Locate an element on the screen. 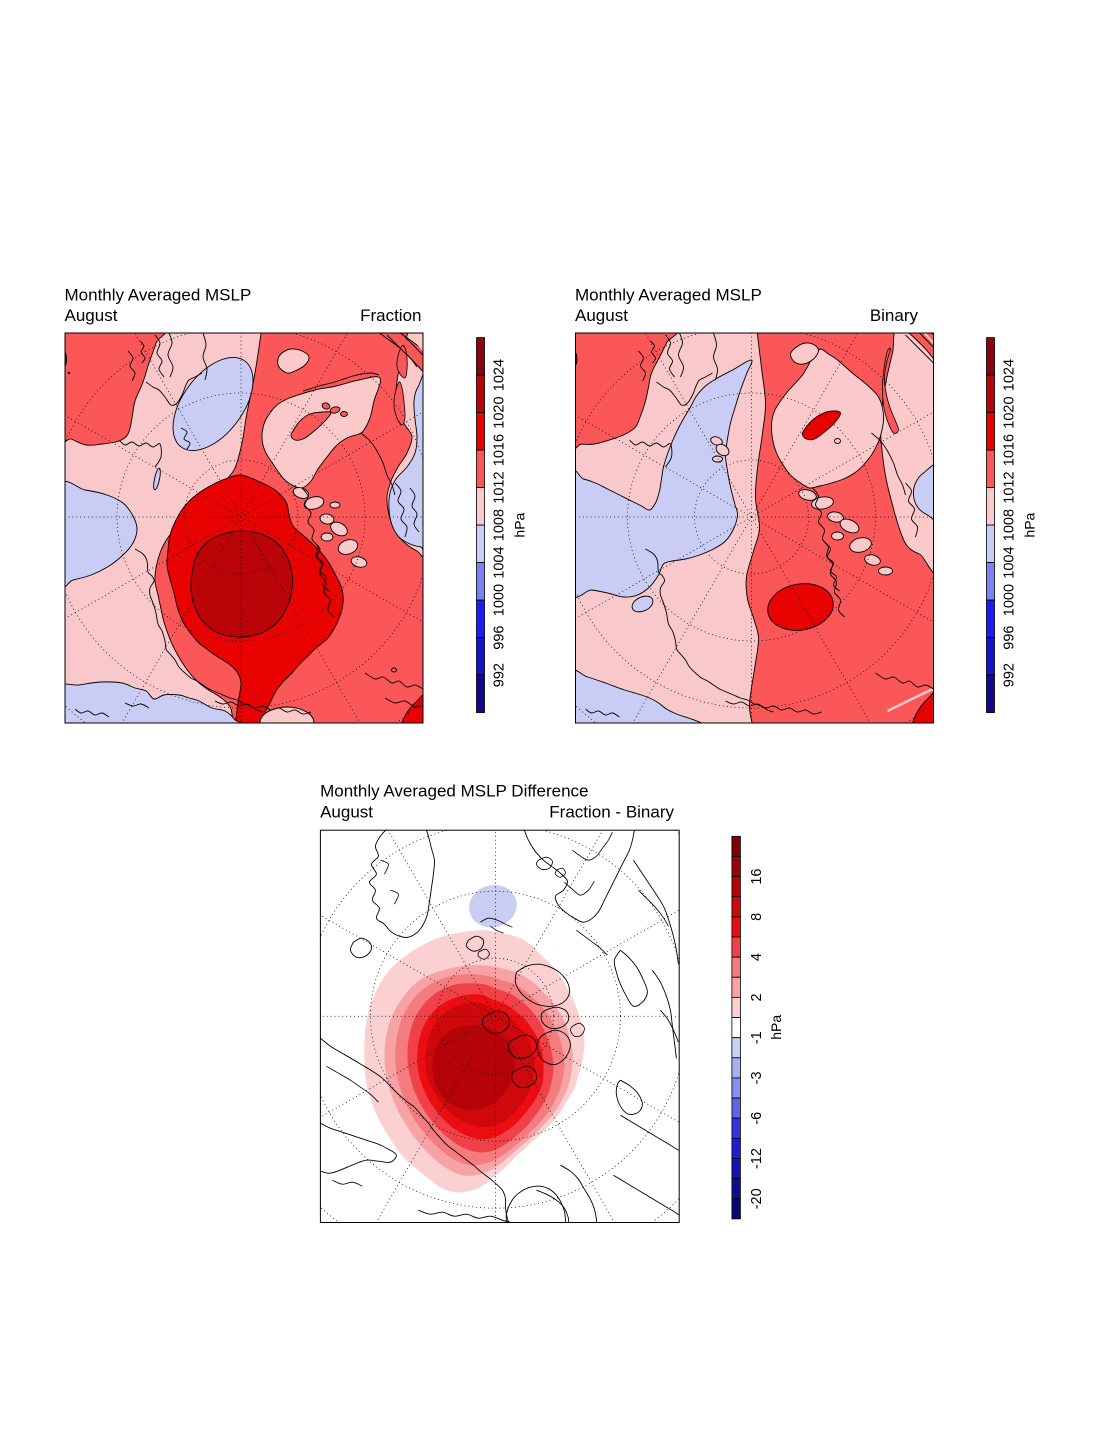 The width and height of the screenshot is (1105, 1430). svg-text: -12 is located at coordinates (757, 1158).